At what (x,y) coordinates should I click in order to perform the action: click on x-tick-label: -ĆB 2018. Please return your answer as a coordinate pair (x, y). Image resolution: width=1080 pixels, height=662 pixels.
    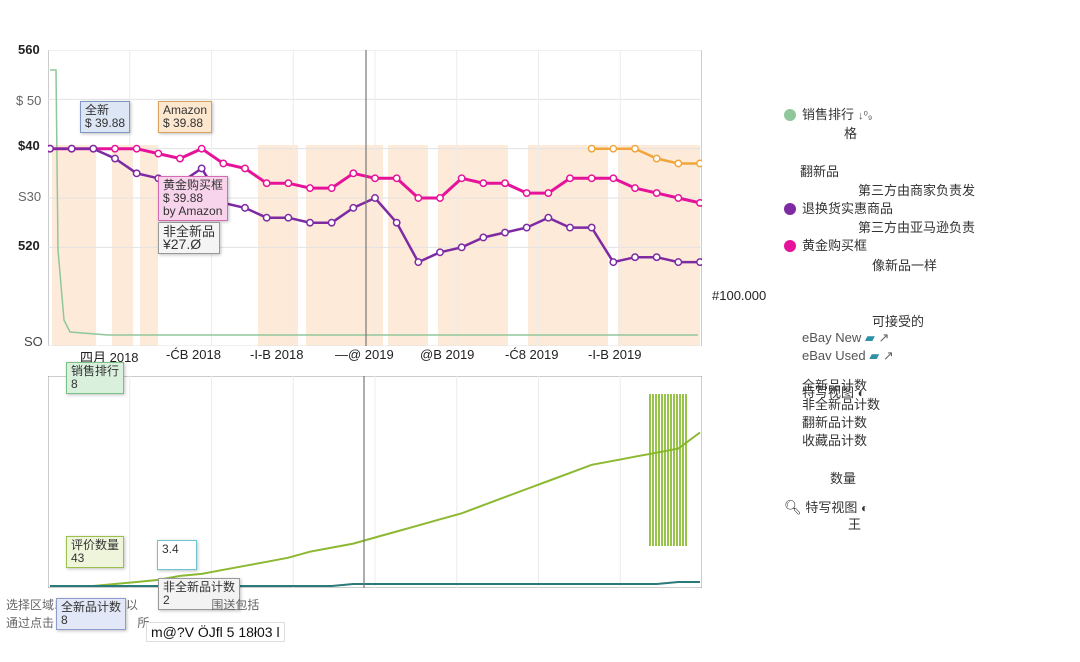
    Looking at the image, I should click on (193, 354).